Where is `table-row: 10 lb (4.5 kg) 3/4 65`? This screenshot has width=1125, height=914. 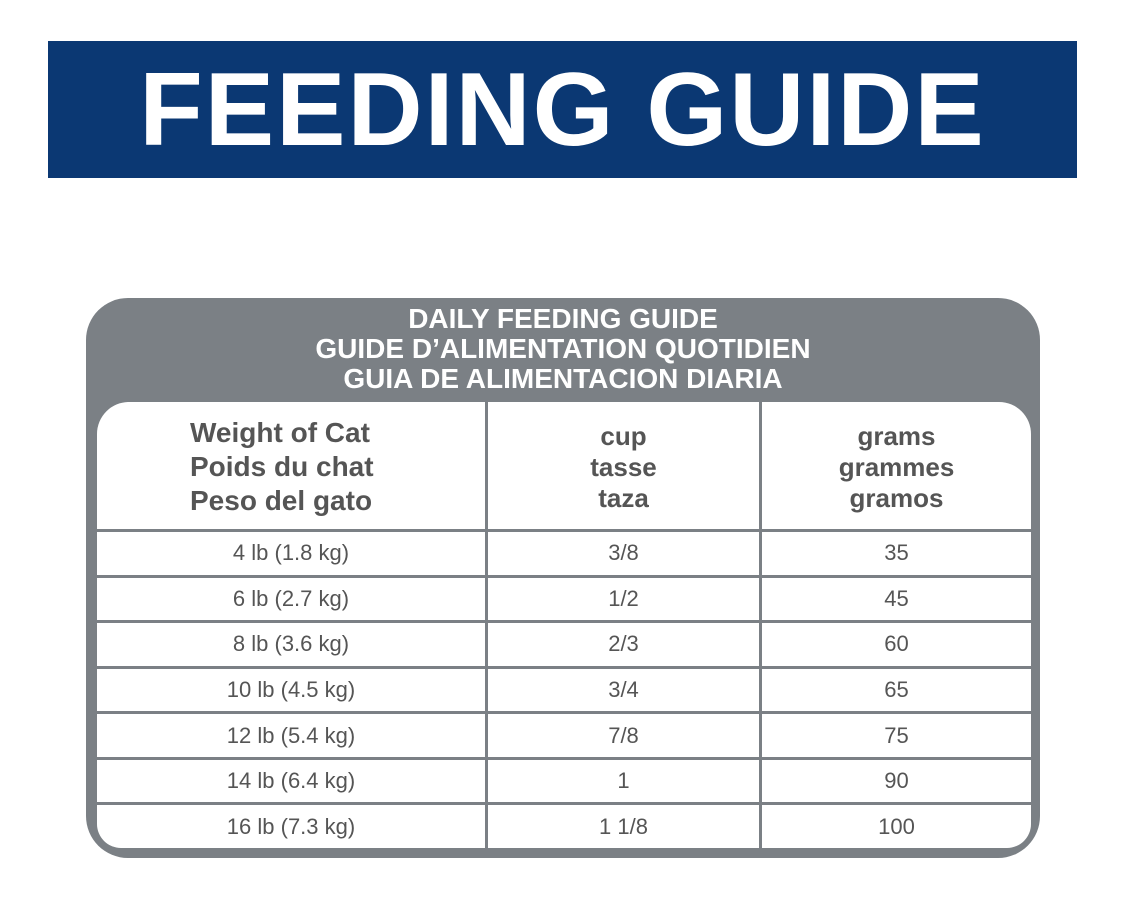 table-row: 10 lb (4.5 kg) 3/4 65 is located at coordinates (564, 688).